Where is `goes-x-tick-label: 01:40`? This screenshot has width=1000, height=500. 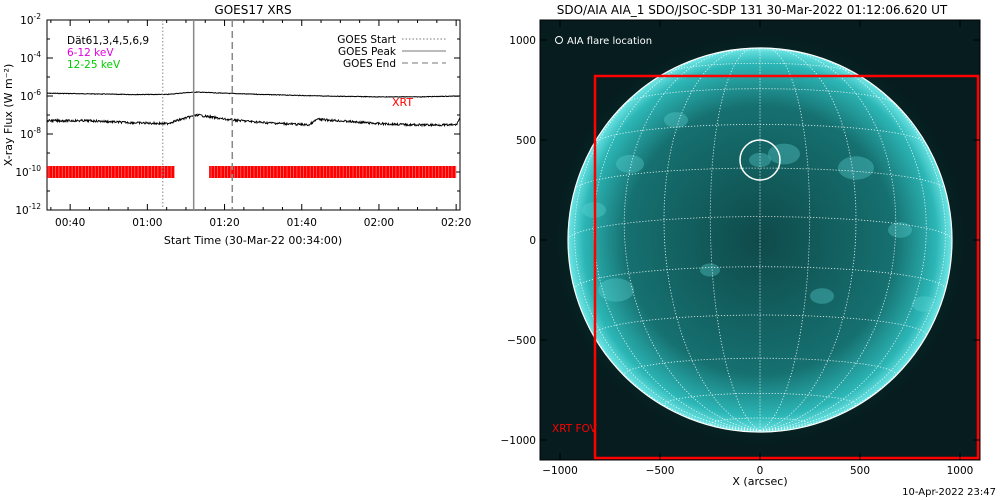
goes-x-tick-label: 01:40 is located at coordinates (302, 223).